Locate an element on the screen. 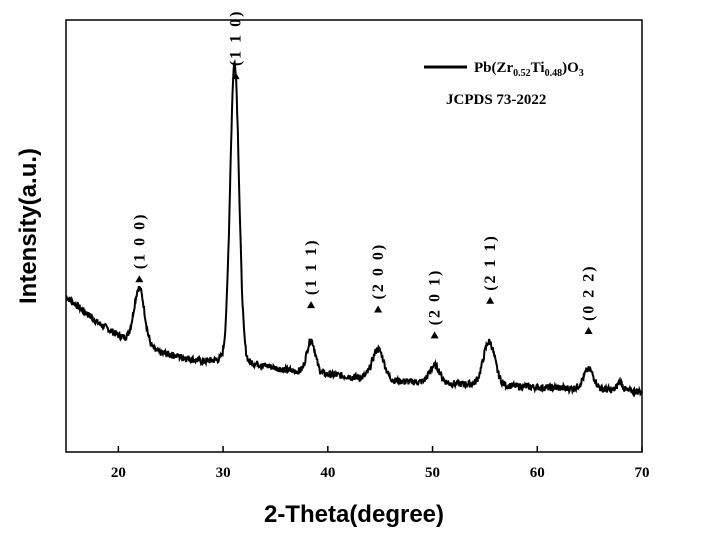  y-axis-title: Intensity(a.u.) is located at coordinates (28, 226).